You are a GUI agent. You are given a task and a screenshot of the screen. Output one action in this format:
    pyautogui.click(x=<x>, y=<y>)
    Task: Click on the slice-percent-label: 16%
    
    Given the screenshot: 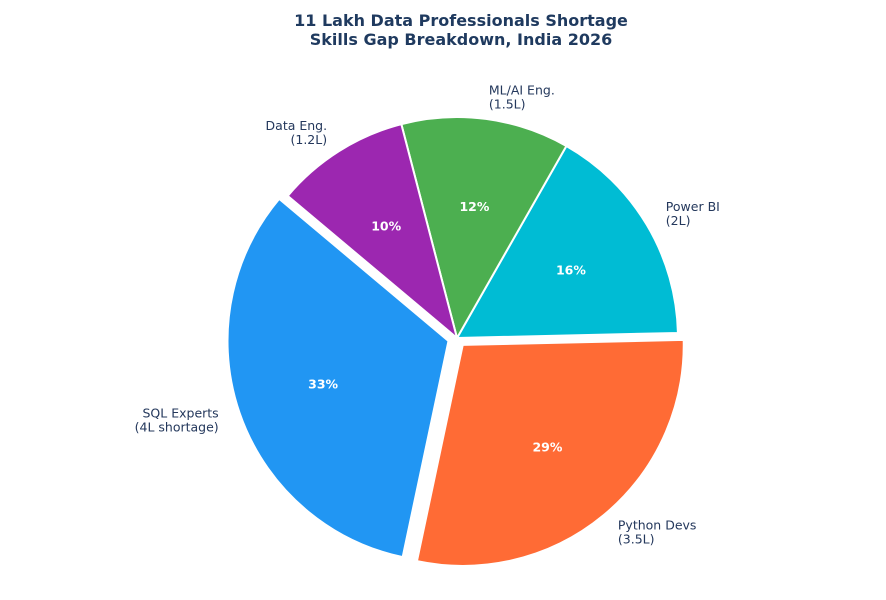 What is the action you would take?
    pyautogui.click(x=571, y=270)
    